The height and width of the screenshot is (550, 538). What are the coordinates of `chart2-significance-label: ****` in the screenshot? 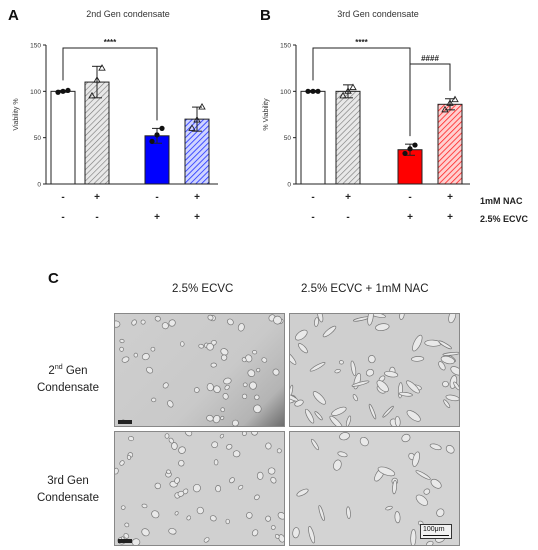 It's located at (361, 42).